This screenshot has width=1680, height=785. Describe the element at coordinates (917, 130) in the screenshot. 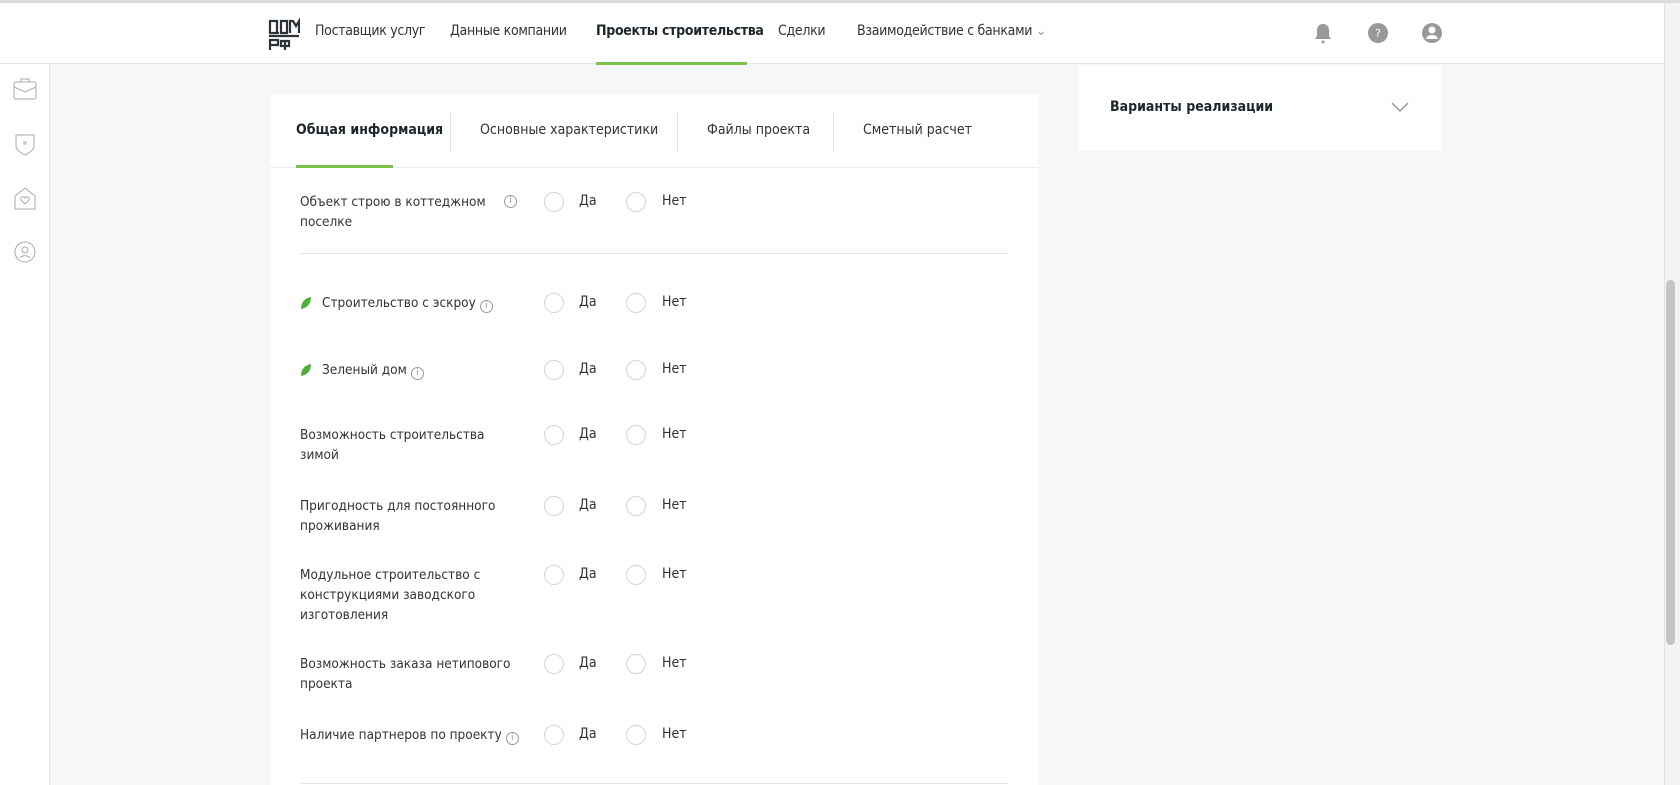

I see `tab-estimate: Сметный расчет` at that location.